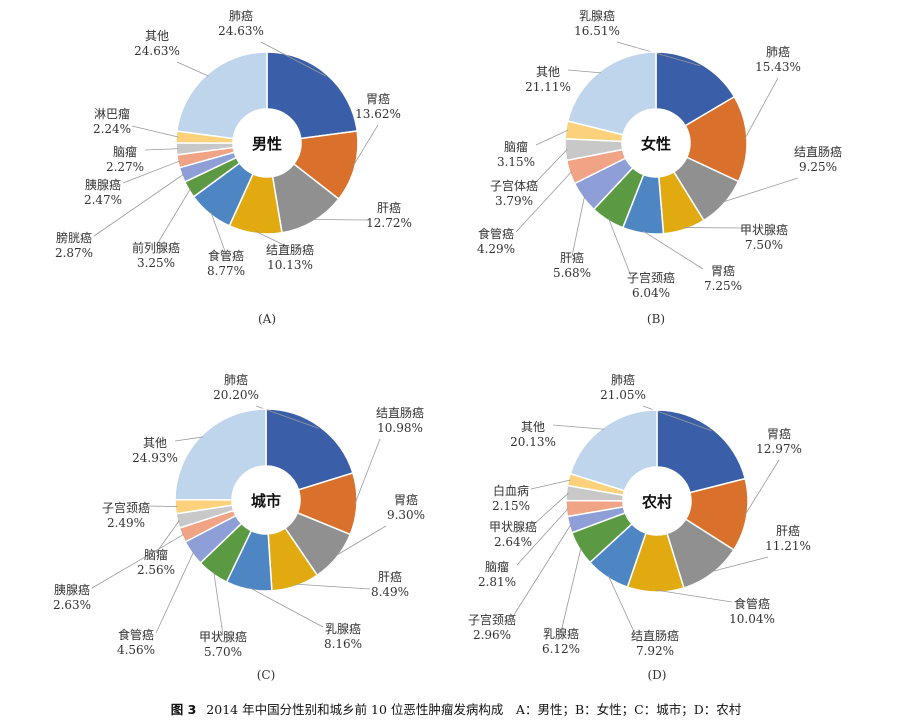 This screenshot has width=912, height=726. What do you see at coordinates (390, 592) in the screenshot?
I see `value-label-3-4: 8.49%` at bounding box center [390, 592].